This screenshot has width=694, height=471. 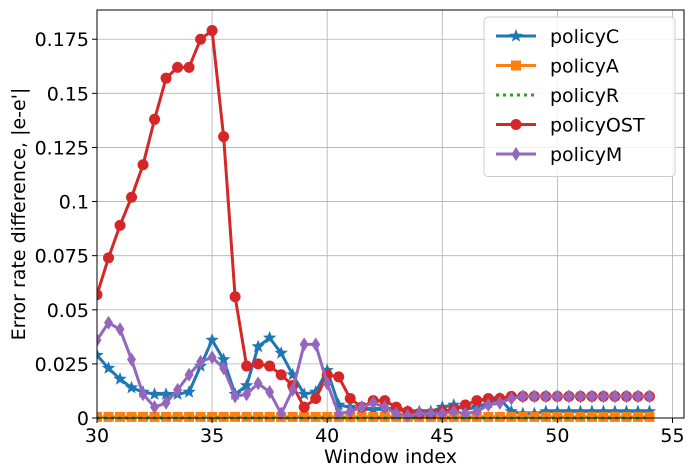 I want to click on legend-label: policyR, so click(x=584, y=96).